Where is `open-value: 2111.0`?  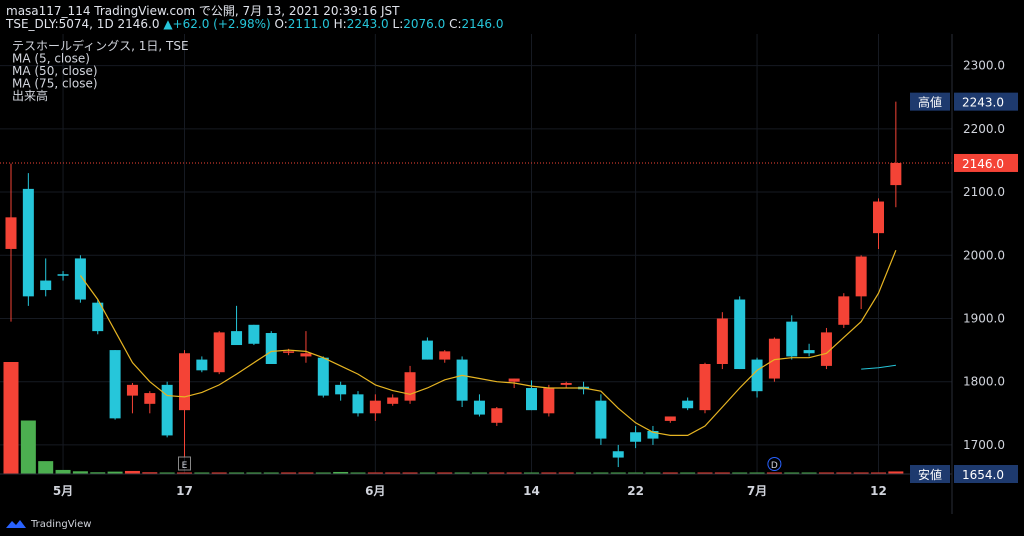 open-value: 2111.0 is located at coordinates (308, 24).